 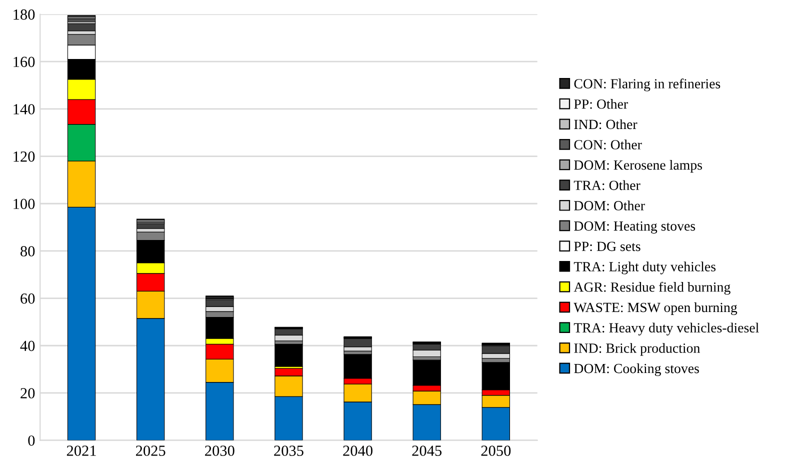 I want to click on y-tick-label: 120, so click(x=24, y=156).